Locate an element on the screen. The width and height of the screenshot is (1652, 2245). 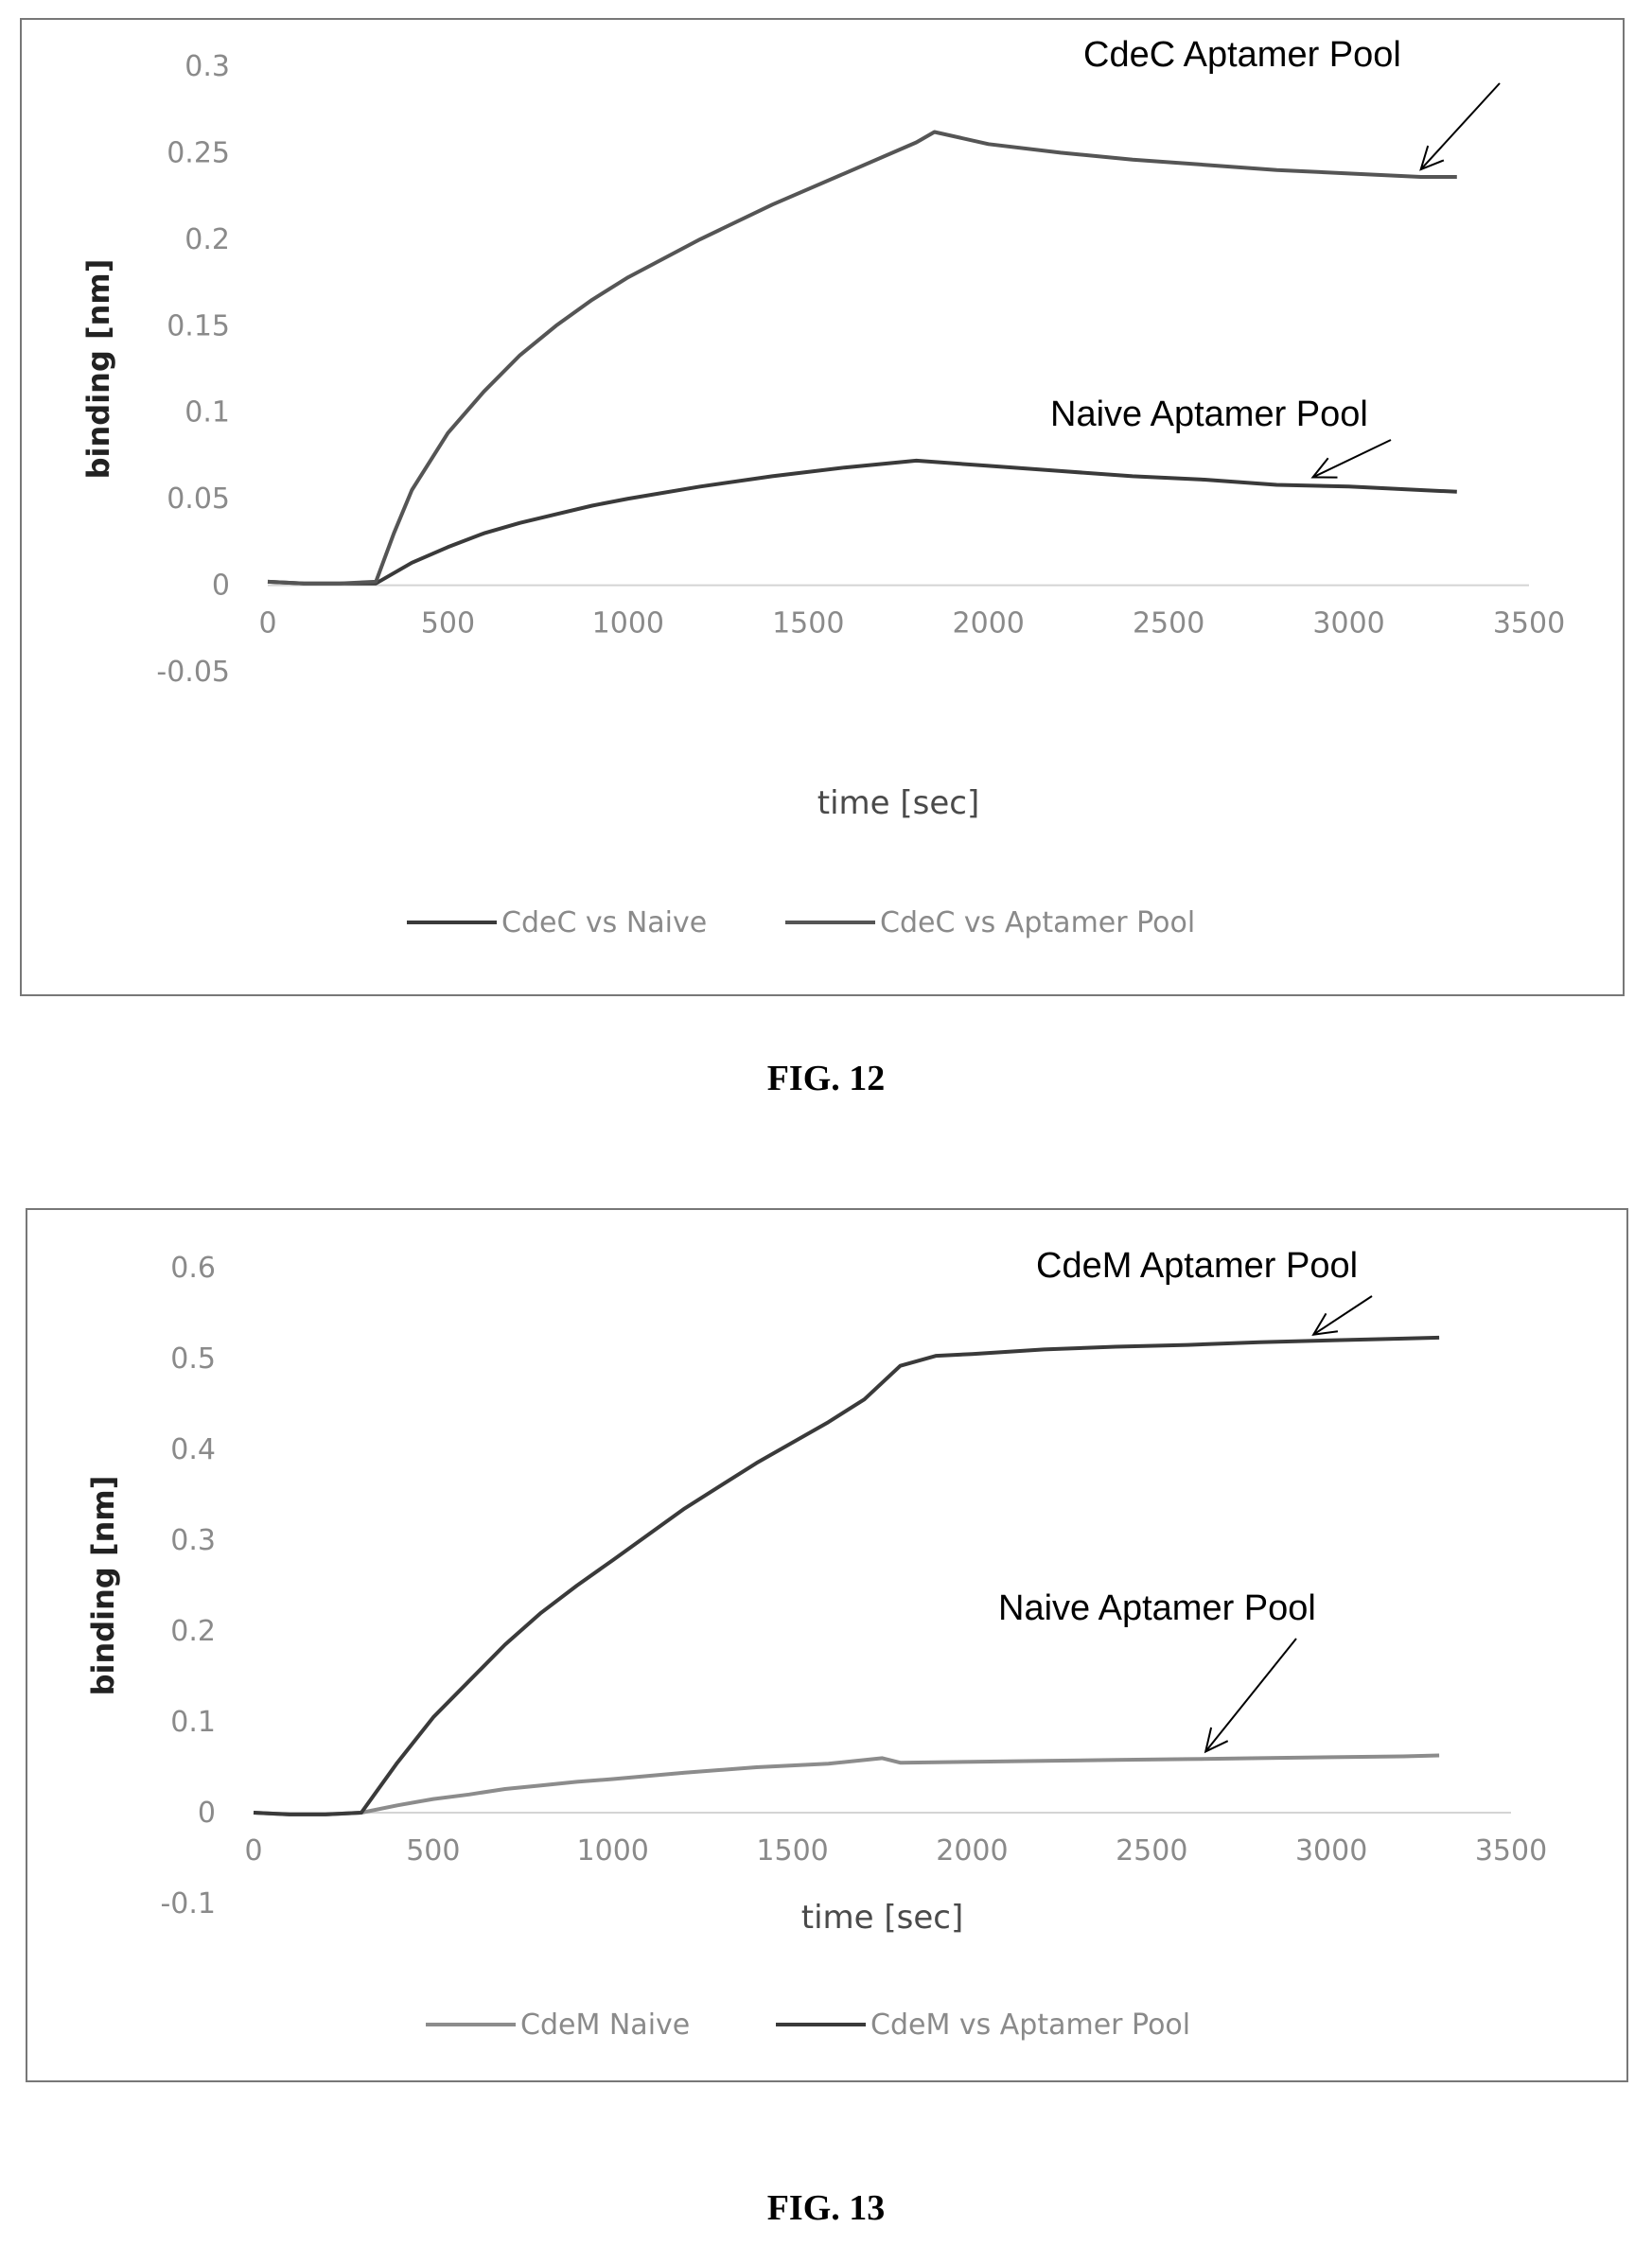
legend-label: CdeC vs Naive is located at coordinates (604, 922).